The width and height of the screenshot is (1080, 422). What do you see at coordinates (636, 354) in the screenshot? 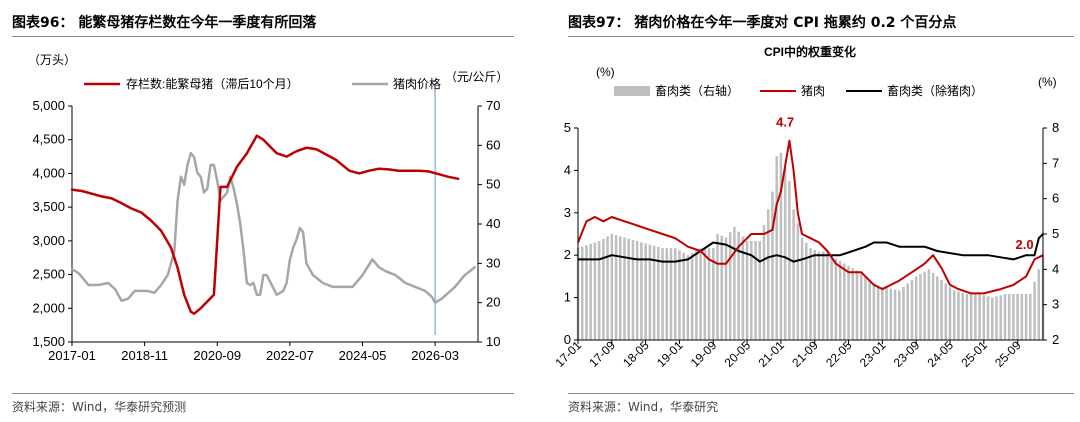
I see `x-tick-label: 18-05` at bounding box center [636, 354].